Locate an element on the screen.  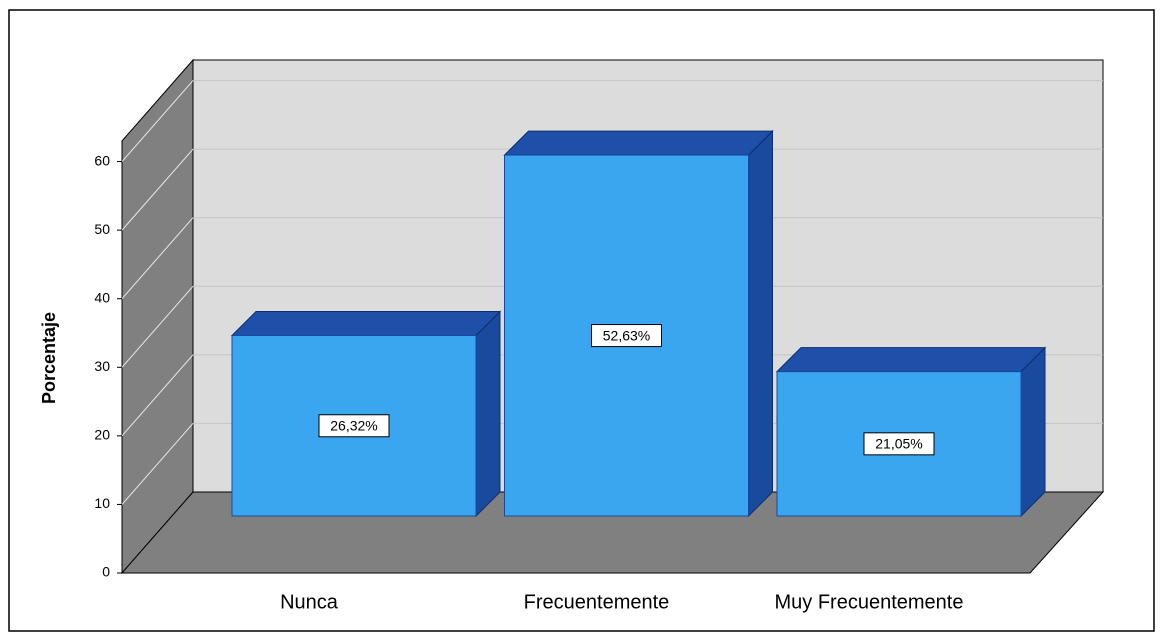
x-tick-label: Nunca is located at coordinates (309, 602).